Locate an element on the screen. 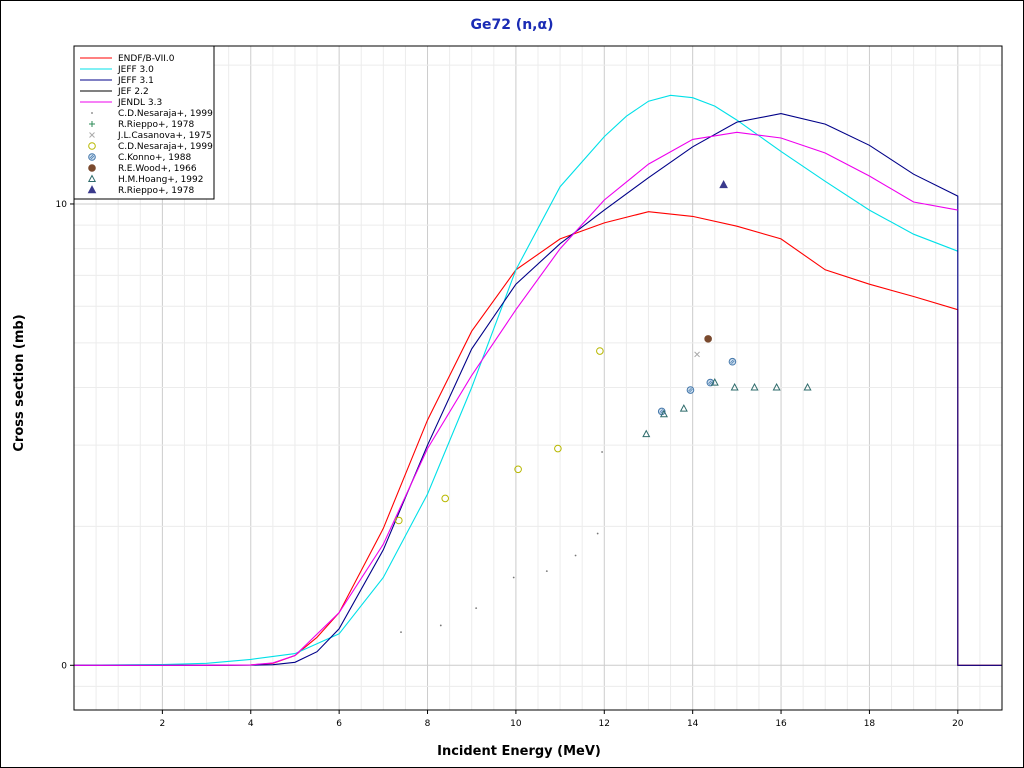 The image size is (1024, 768). legend-box is located at coordinates (144, 122).